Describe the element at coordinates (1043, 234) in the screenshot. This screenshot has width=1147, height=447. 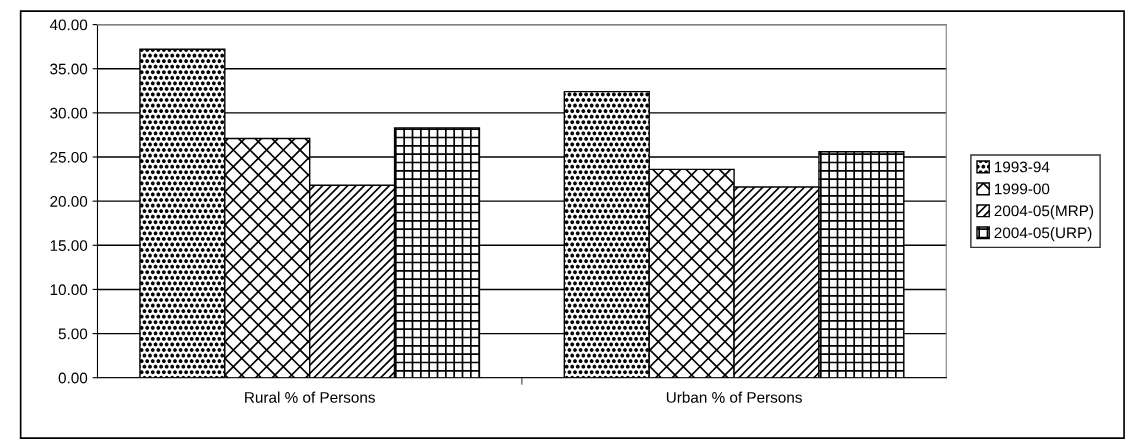
I see `legend-label: 2004-05(URP)` at that location.